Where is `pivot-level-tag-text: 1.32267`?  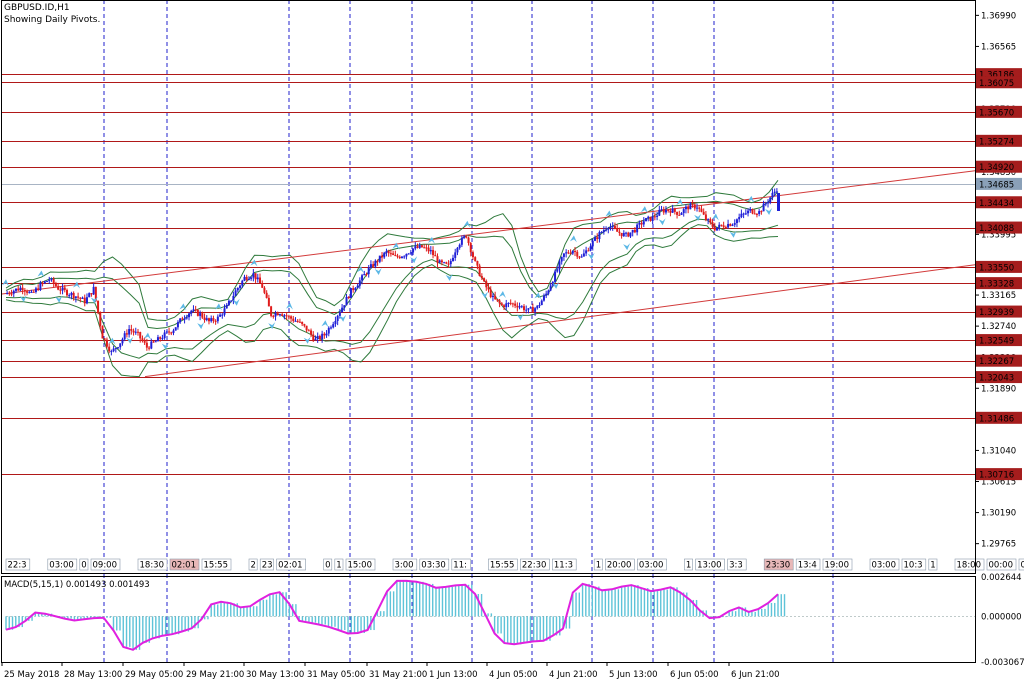
pivot-level-tag-text: 1.32267 is located at coordinates (996, 362).